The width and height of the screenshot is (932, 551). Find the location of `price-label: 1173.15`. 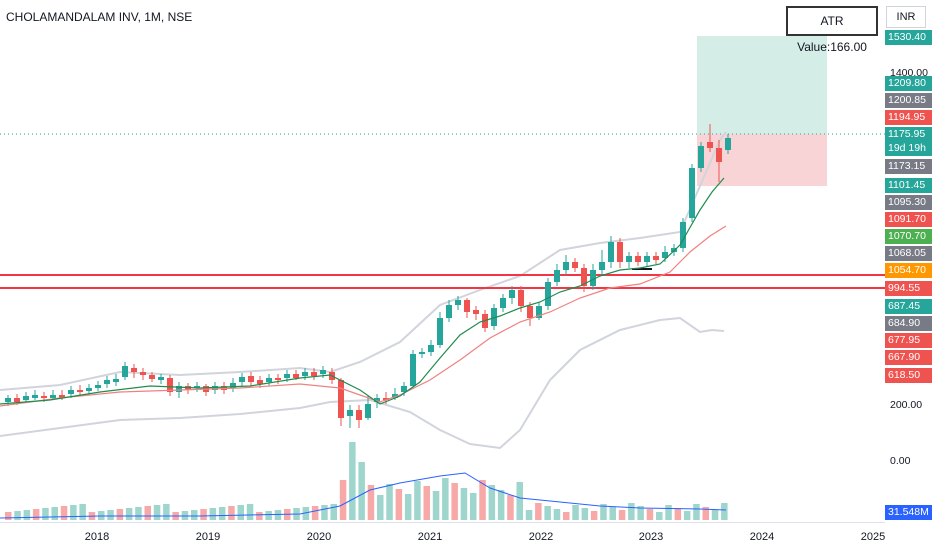

price-label: 1173.15 is located at coordinates (908, 166).